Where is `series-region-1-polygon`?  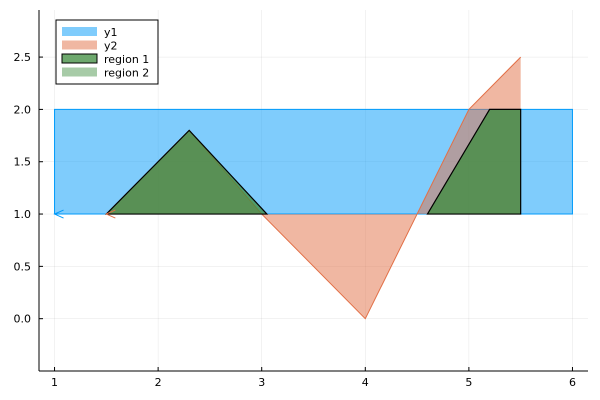
series-region-1-polygon is located at coordinates (186, 172).